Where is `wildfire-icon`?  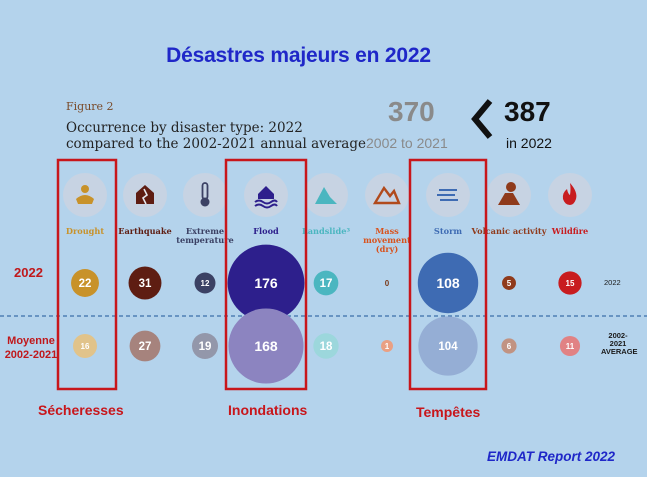 wildfire-icon is located at coordinates (570, 195).